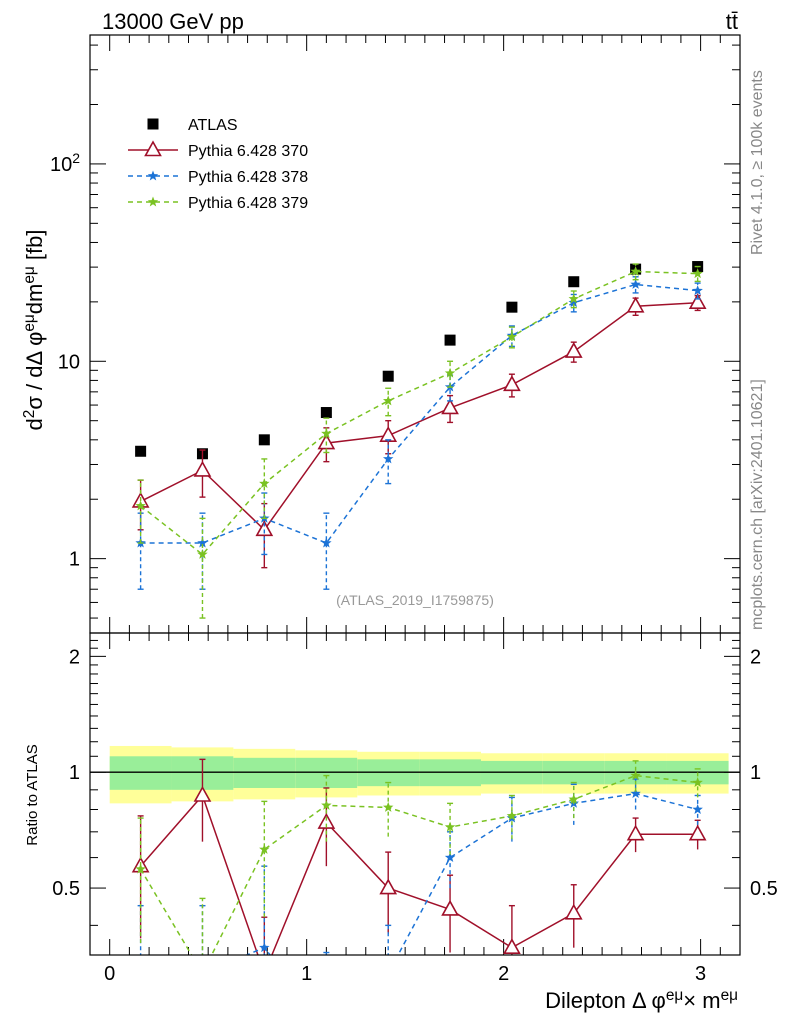 The width and height of the screenshot is (786, 1024). I want to click on ratio-ytick-label-right: 0.5, so click(764, 889).